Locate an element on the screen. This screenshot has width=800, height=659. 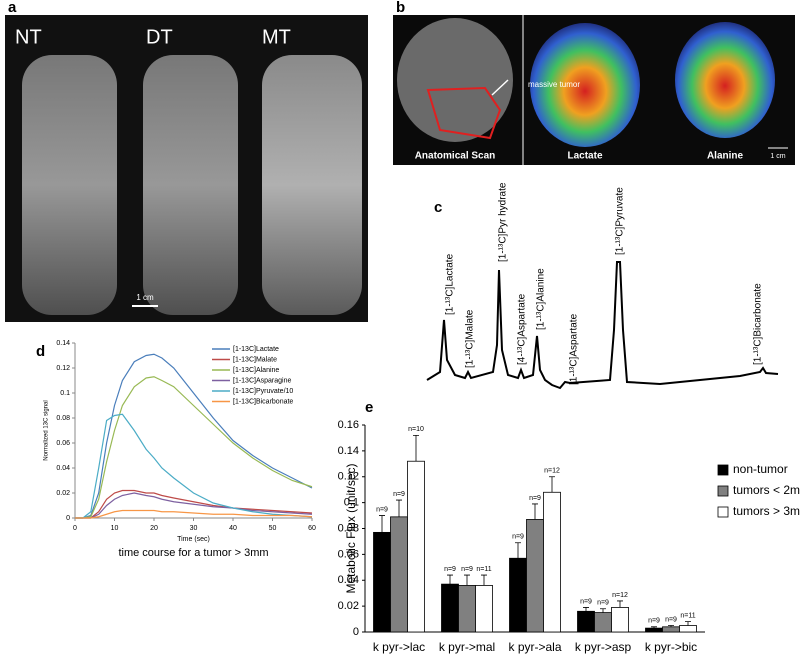
n-label: n=10 is located at coordinates (416, 429).